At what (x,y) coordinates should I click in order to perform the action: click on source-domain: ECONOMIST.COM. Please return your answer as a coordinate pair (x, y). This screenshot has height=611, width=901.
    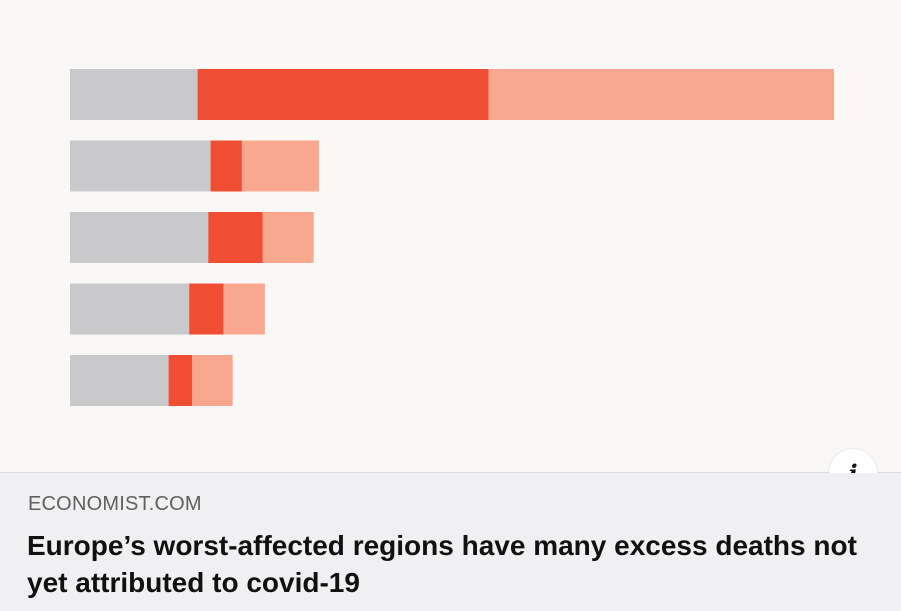
    Looking at the image, I should click on (115, 504).